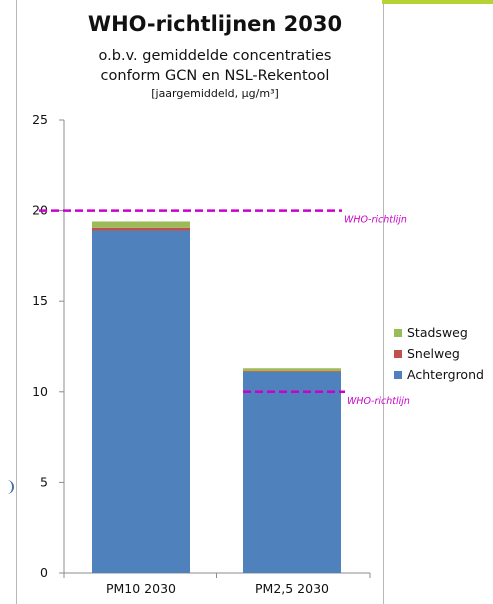  I want to click on chart-subtitle-line-2: conform GCN en NSL-Rekentool, so click(215, 76).